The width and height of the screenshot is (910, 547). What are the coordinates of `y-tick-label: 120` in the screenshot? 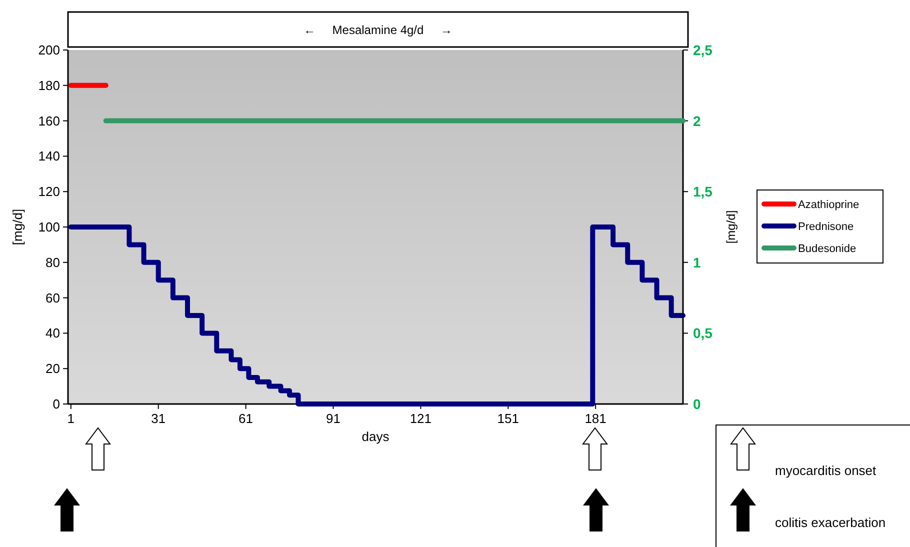 It's located at (49, 192).